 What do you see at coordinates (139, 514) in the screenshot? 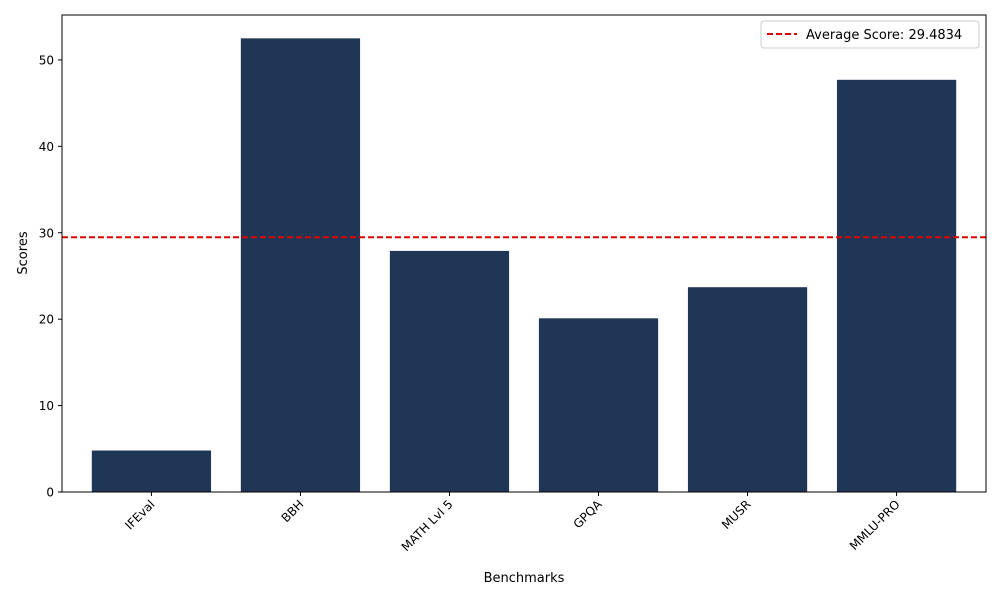
I see `x-tick-label: IFEval` at bounding box center [139, 514].